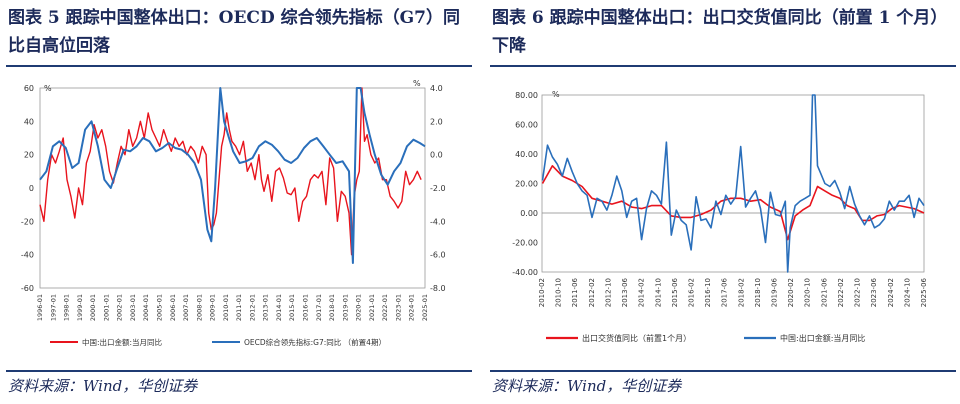 The height and width of the screenshot is (404, 960). What do you see at coordinates (642, 292) in the screenshot?
I see `x-tick-label: 2014-02` at bounding box center [642, 292].